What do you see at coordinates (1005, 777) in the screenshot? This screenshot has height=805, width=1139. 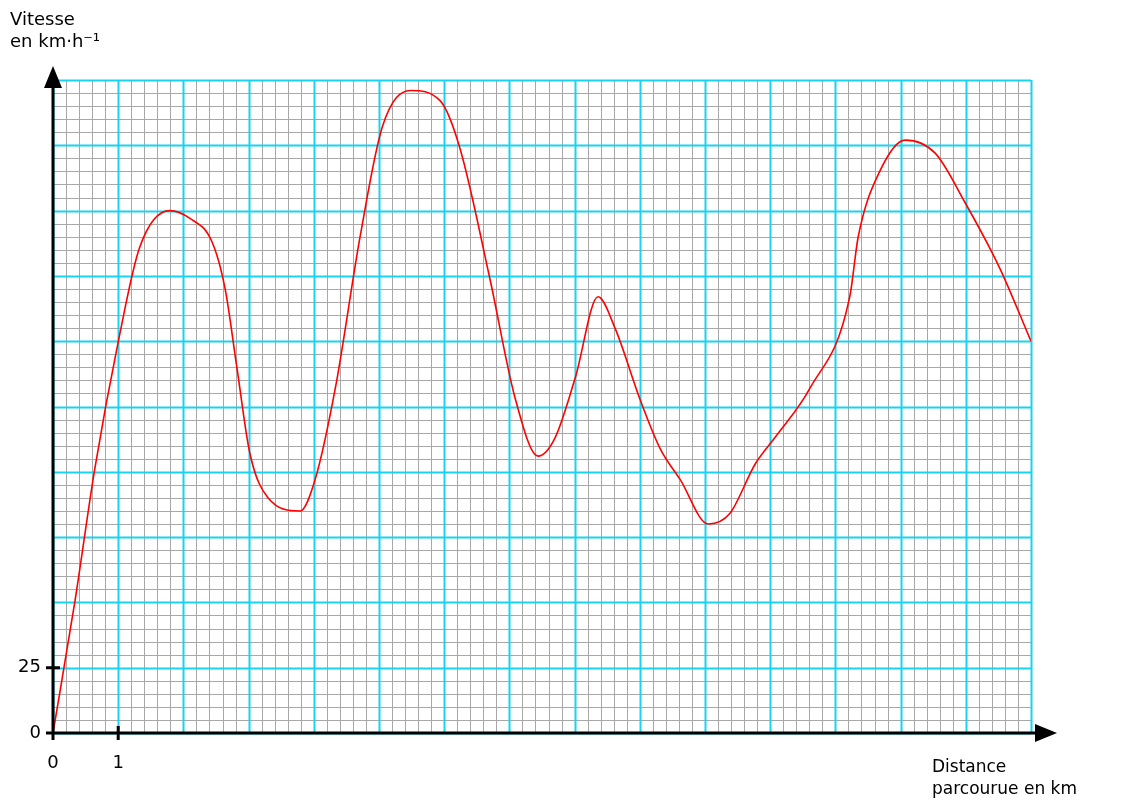 I see `x-axis-title: Distance parcourue en km` at bounding box center [1005, 777].